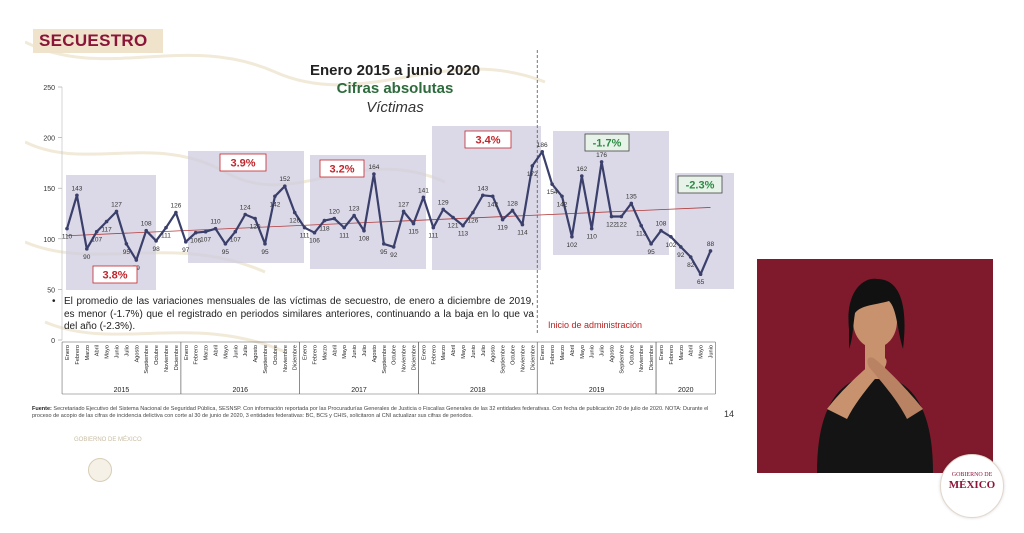 The width and height of the screenshot is (1024, 533). Describe the element at coordinates (492, 204) in the screenshot. I see `data-label: 142` at that location.